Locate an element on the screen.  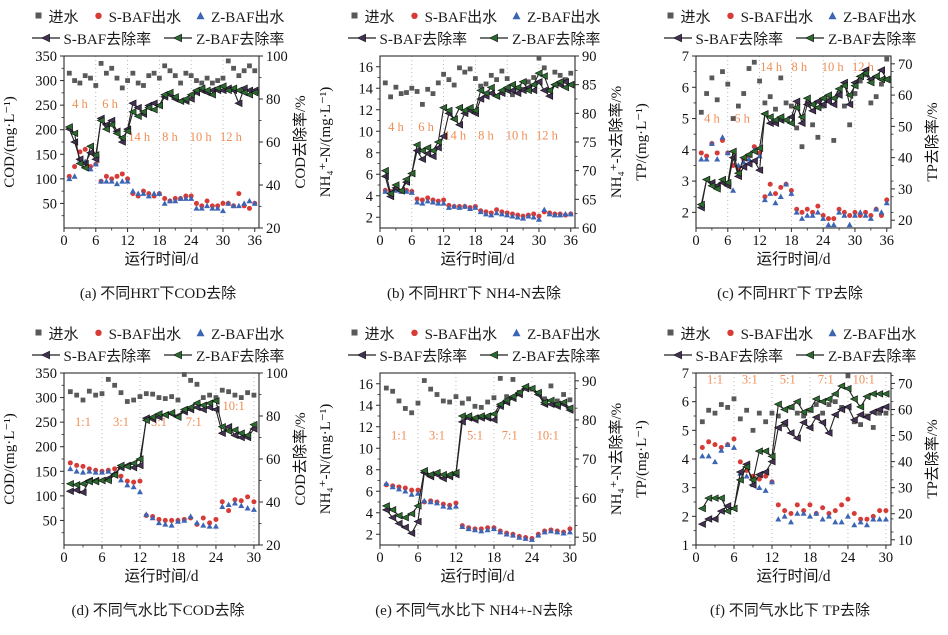
x-axis: 0 6 12 18 24 30 运行时间/d is located at coordinates (476, 565).